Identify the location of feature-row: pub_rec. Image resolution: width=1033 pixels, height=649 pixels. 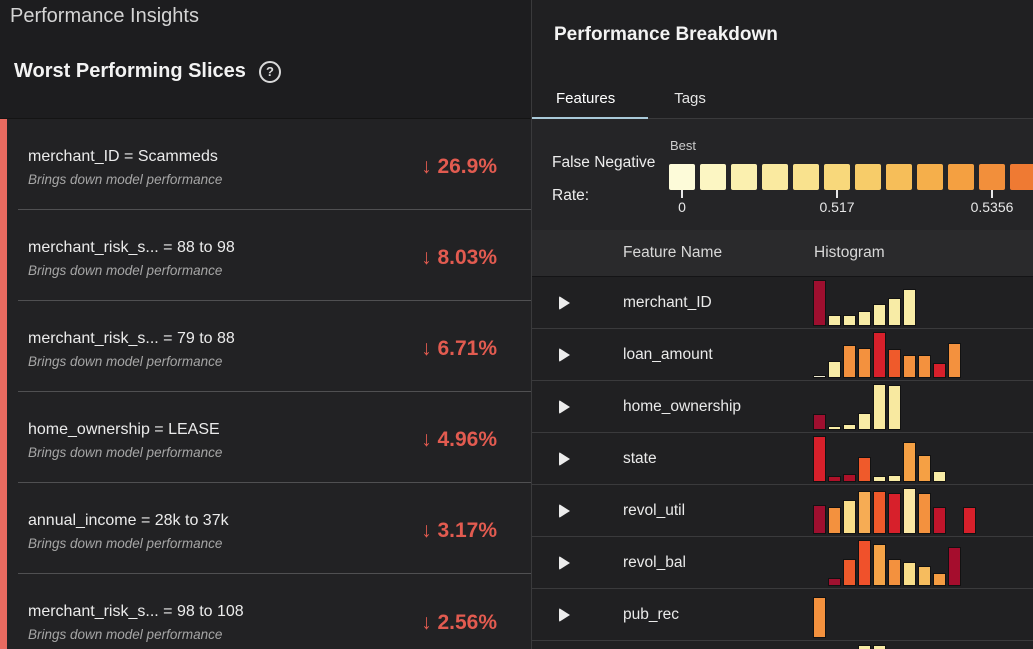
(782, 615).